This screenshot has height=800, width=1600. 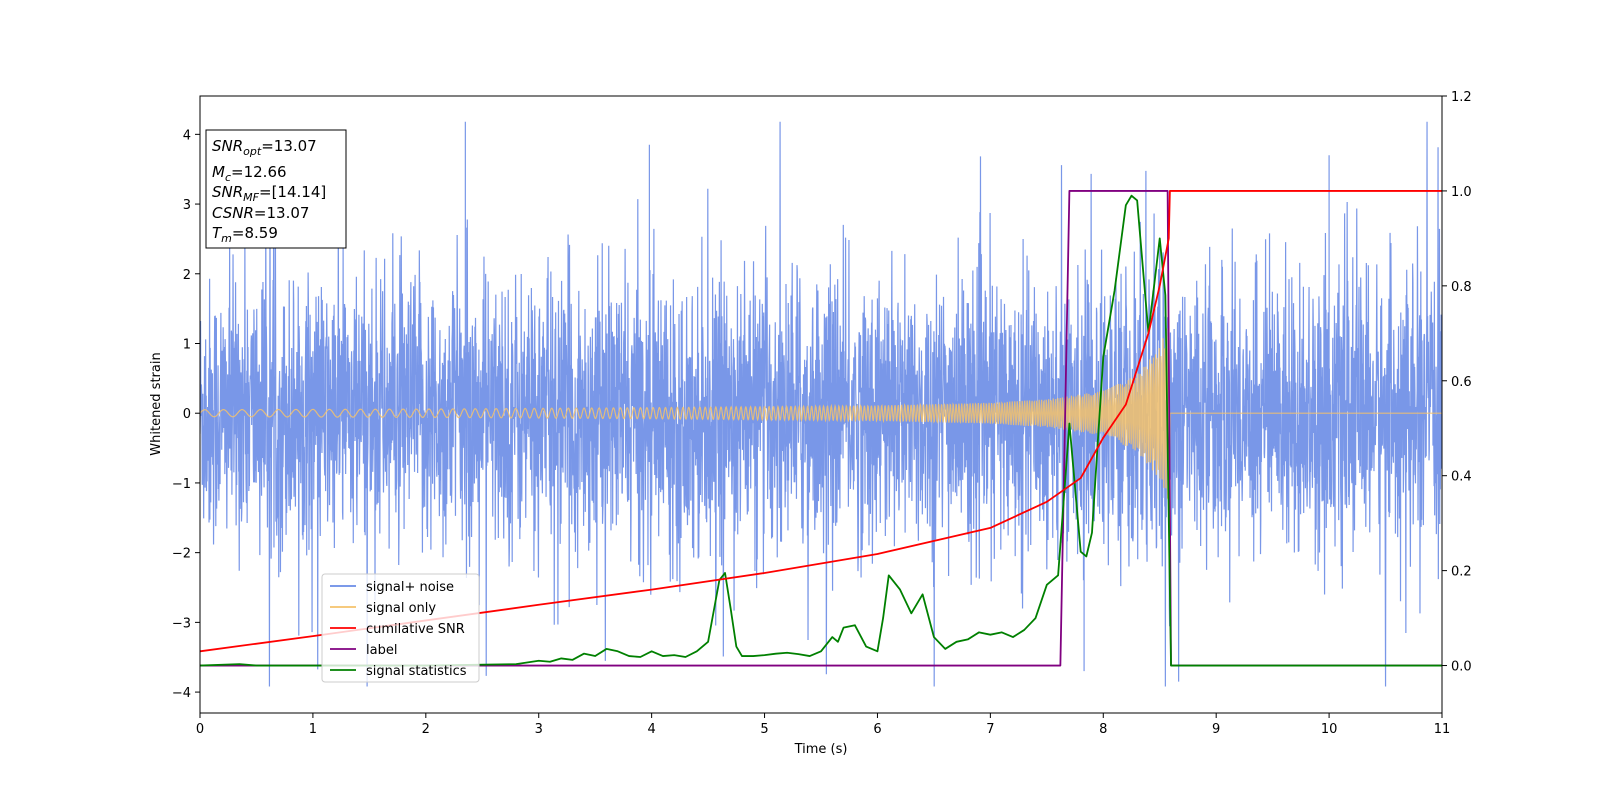 I want to click on y-tick-label: 1, so click(x=187, y=344).